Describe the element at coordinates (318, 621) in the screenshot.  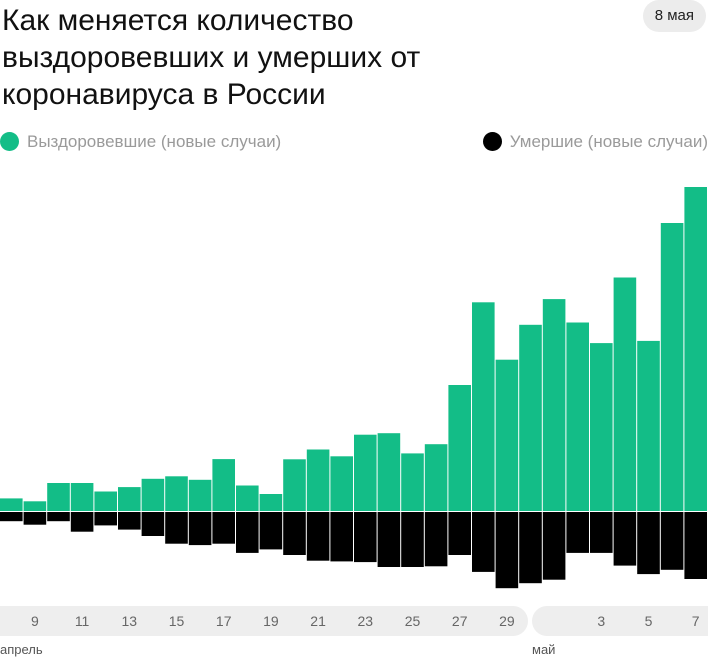
I see `x-tick-label: 21` at that location.